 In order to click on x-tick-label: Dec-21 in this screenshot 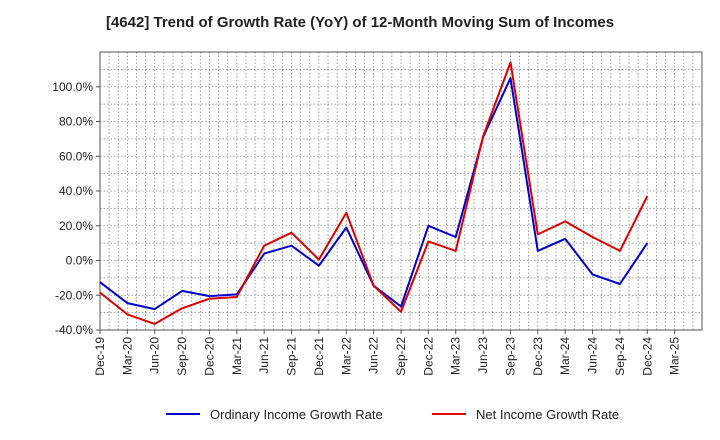, I will do `click(319, 356)`.